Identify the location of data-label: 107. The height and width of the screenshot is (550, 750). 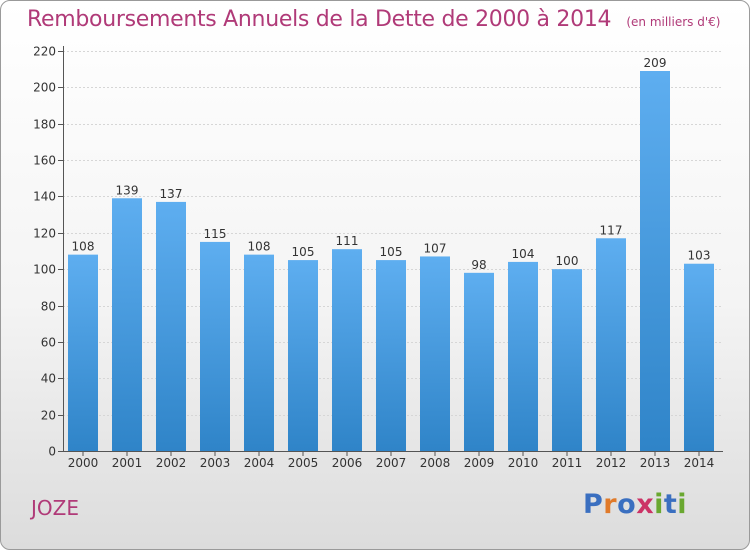
(435, 248).